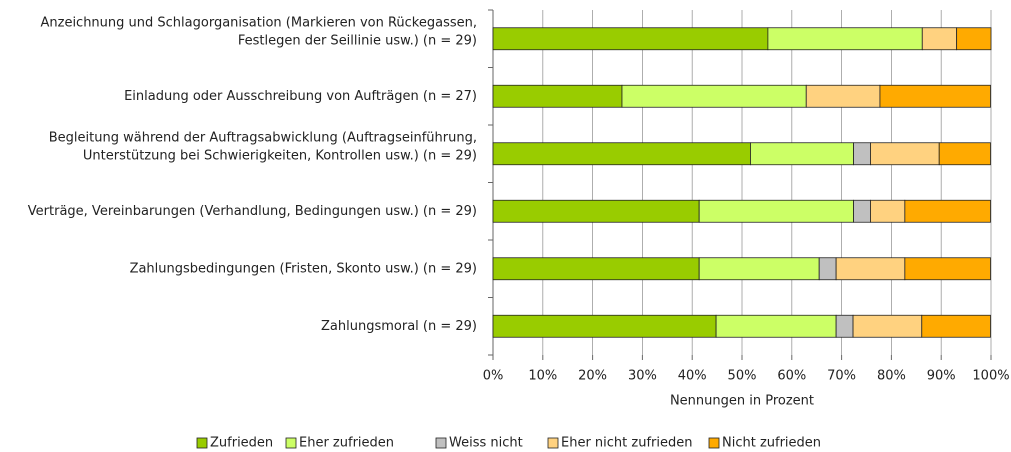  What do you see at coordinates (592, 376) in the screenshot?
I see `x-tick-label: 20%` at bounding box center [592, 376].